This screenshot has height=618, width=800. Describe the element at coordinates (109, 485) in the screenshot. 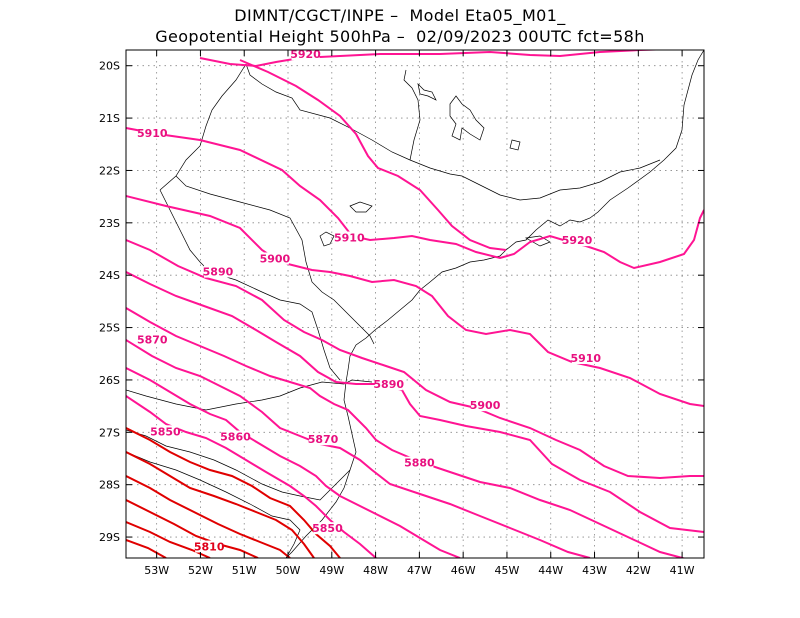

I see `lat-label: 28S` at that location.